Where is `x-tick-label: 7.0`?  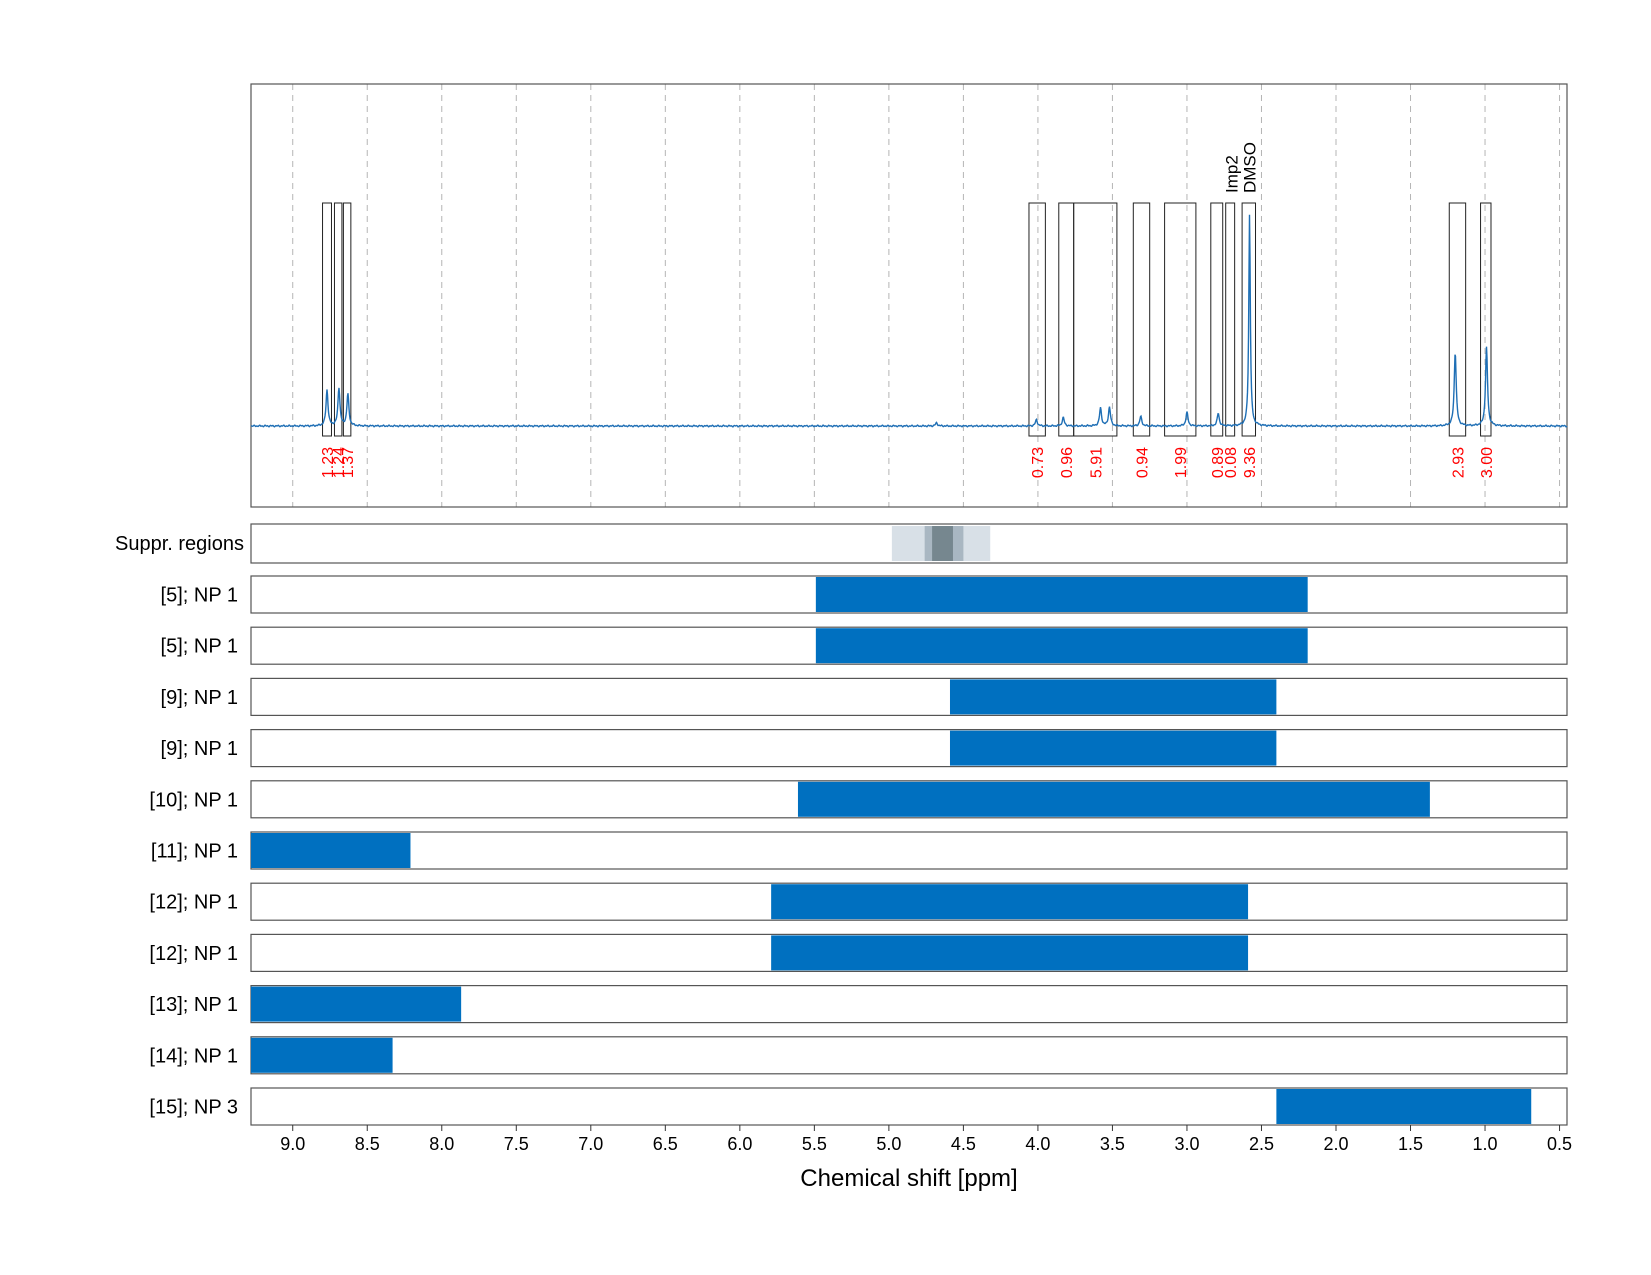
x-tick-label: 7.0 is located at coordinates (590, 1144).